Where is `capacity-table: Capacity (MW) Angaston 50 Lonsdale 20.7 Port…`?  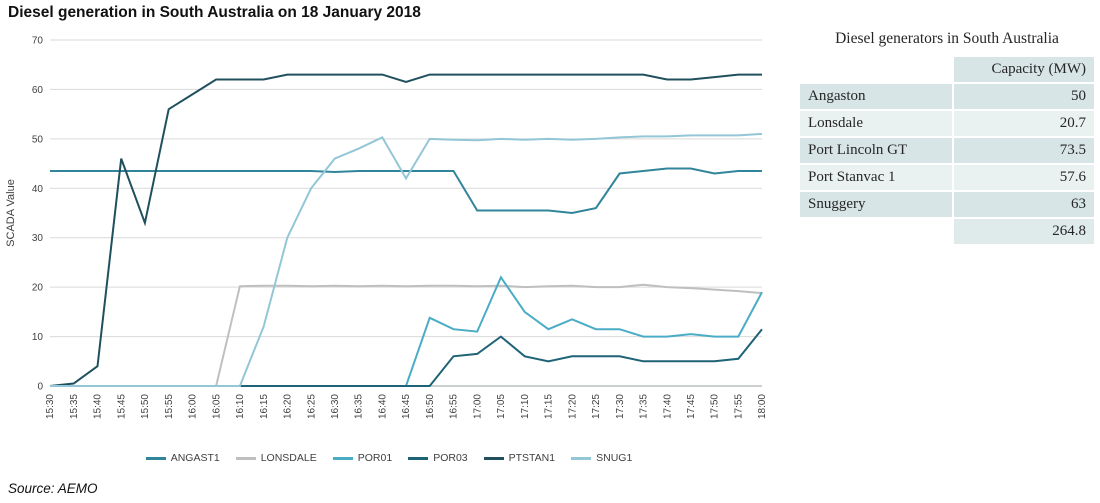 capacity-table: Capacity (MW) Angaston 50 Lonsdale 20.7 Port… is located at coordinates (947, 150).